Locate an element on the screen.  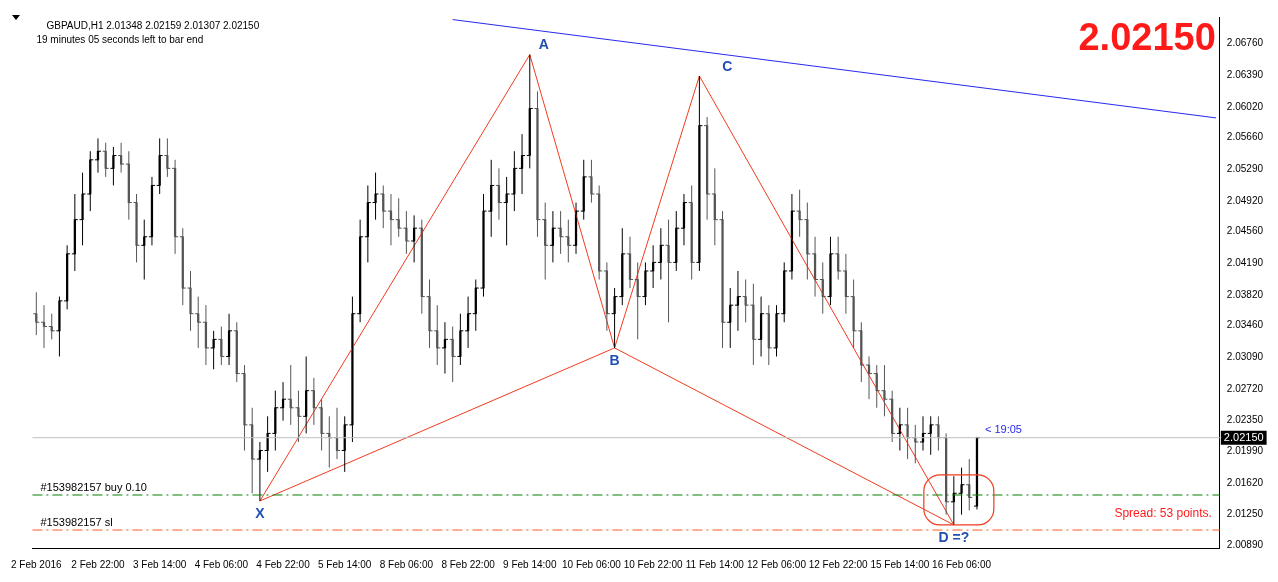
y-tick-label: 2.04920 is located at coordinates (1245, 200).